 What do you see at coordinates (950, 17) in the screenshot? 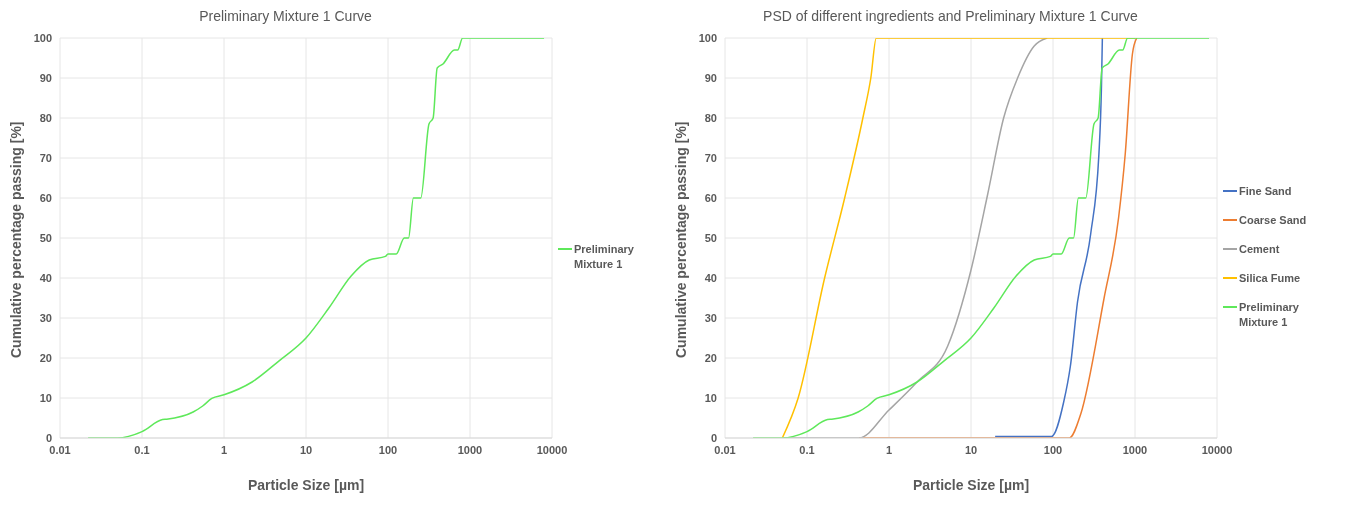
I see `chart-title: PSD of different ingredients and Preliminary Mixture 1 Curve` at bounding box center [950, 17].